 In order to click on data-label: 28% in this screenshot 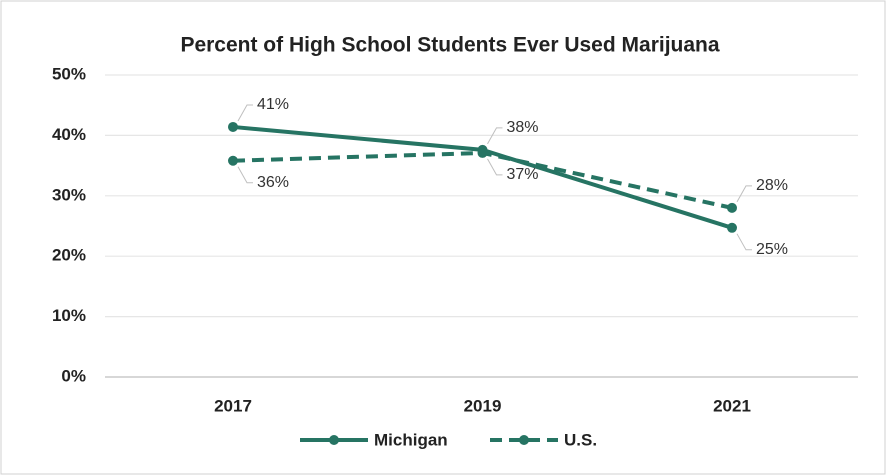, I will do `click(772, 185)`.